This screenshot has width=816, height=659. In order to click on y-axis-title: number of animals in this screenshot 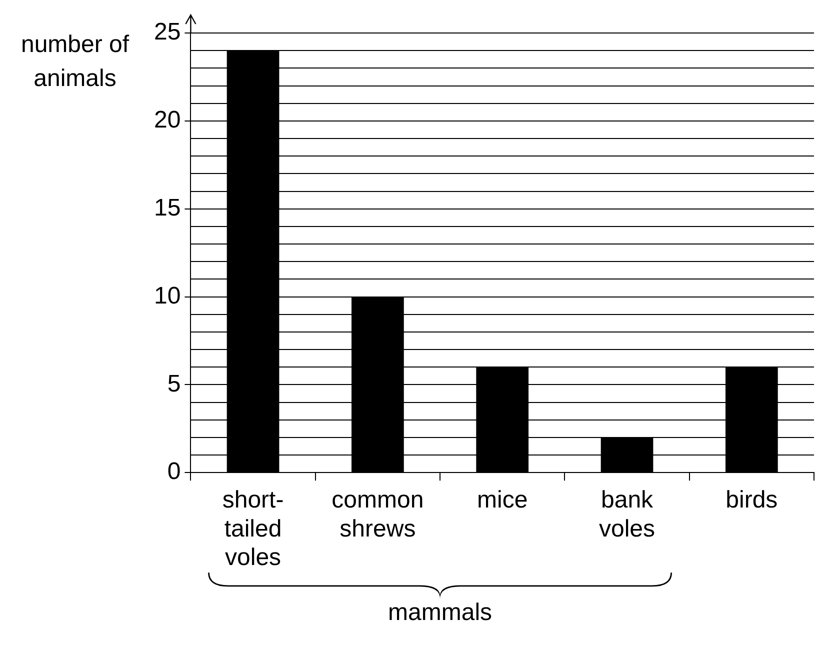, I will do `click(75, 62)`.